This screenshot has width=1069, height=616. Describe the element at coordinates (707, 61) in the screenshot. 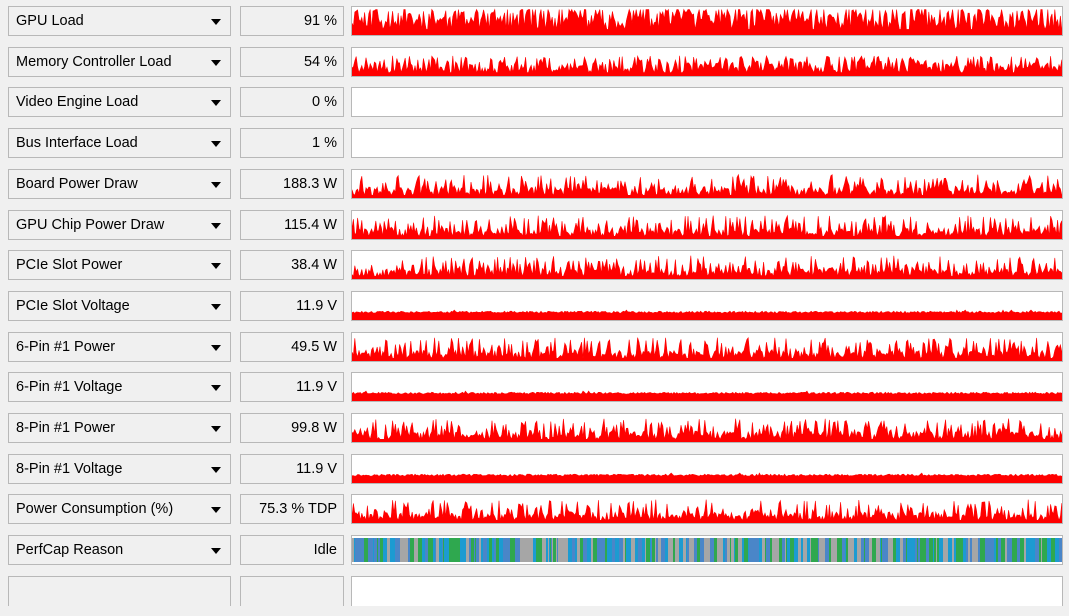

I see `sensor-graph-memory-controller-load` at that location.